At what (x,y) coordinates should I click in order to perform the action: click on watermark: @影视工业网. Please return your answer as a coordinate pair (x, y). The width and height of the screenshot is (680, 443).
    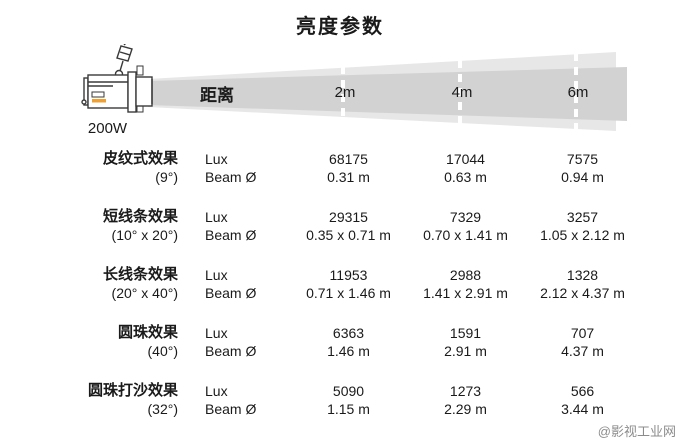
    Looking at the image, I should click on (636, 431).